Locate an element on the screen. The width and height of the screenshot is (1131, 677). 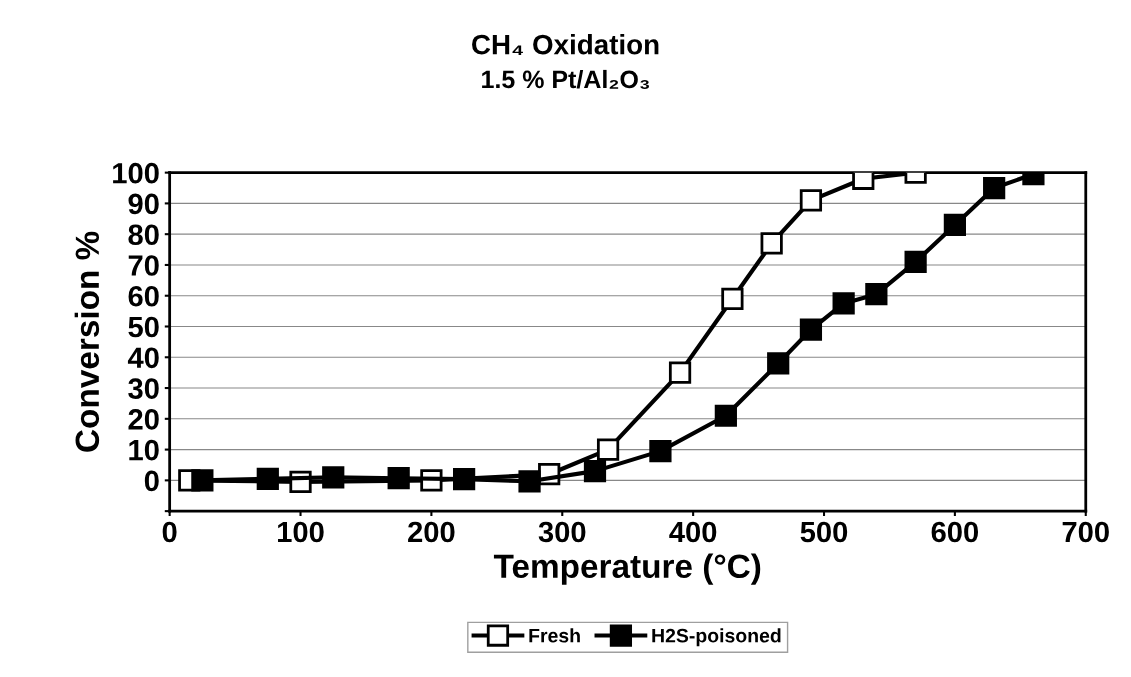
y-tick-label: 90 is located at coordinates (143, 204).